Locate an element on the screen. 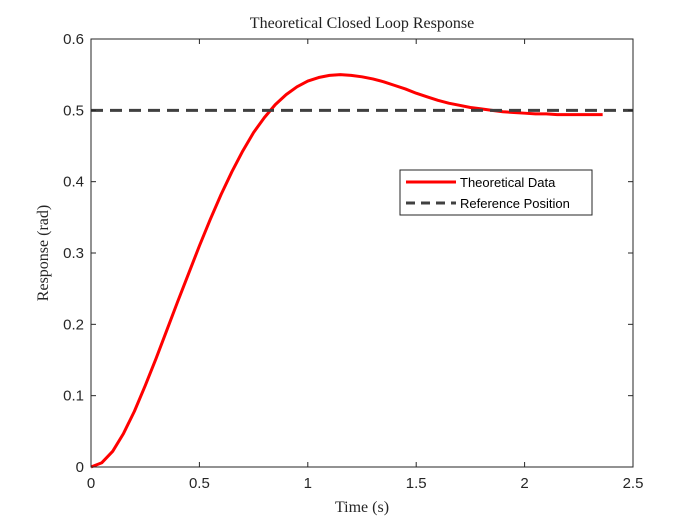  x-tick-label: 1.5 is located at coordinates (416, 483).